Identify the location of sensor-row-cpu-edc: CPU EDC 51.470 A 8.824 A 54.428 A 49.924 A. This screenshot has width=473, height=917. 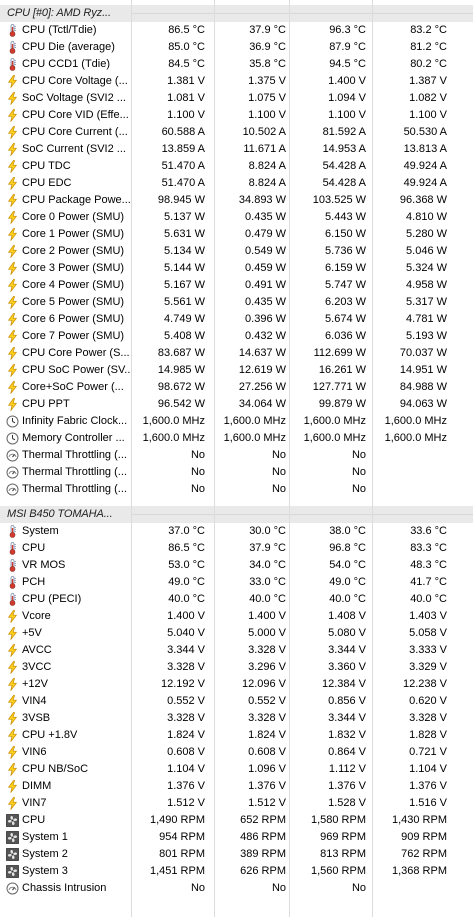
(236, 183).